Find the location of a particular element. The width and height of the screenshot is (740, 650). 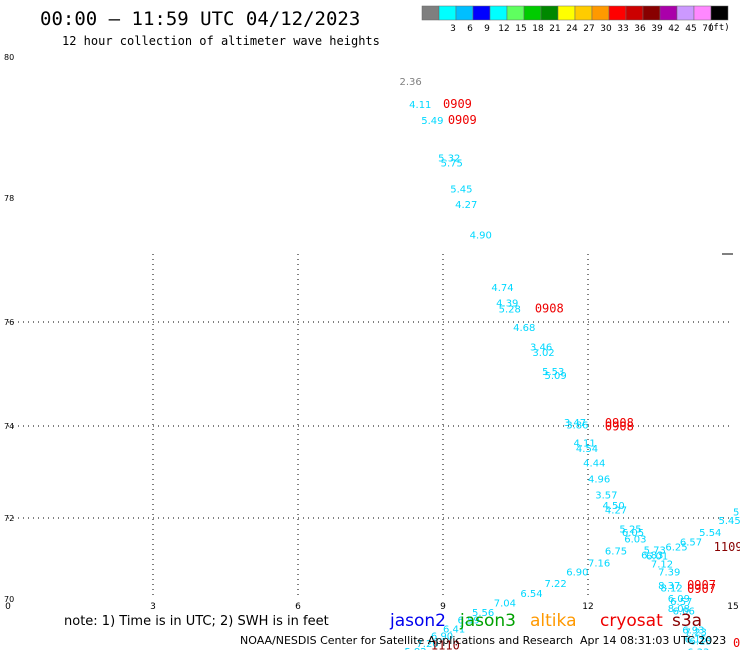

data-point-label: 6.01 is located at coordinates (657, 556).